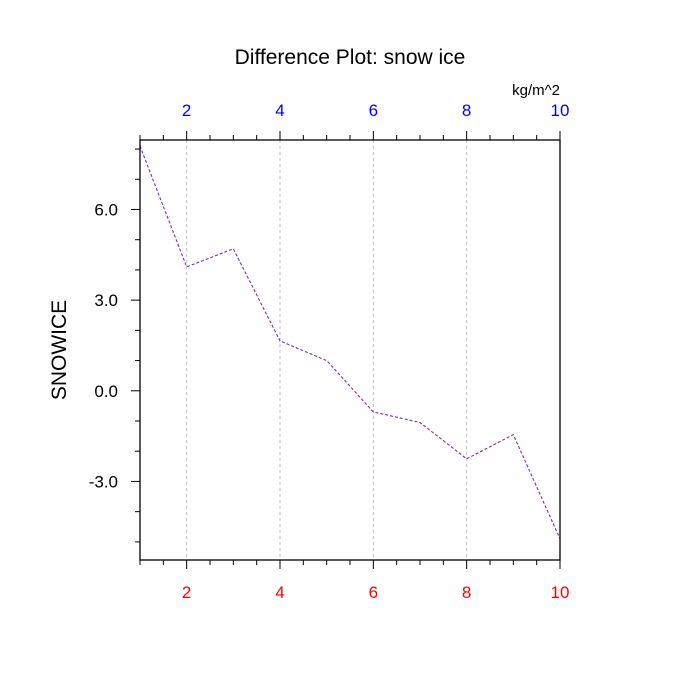 The width and height of the screenshot is (700, 700). I want to click on chart-title: Difference Plot: snow ice, so click(350, 57).